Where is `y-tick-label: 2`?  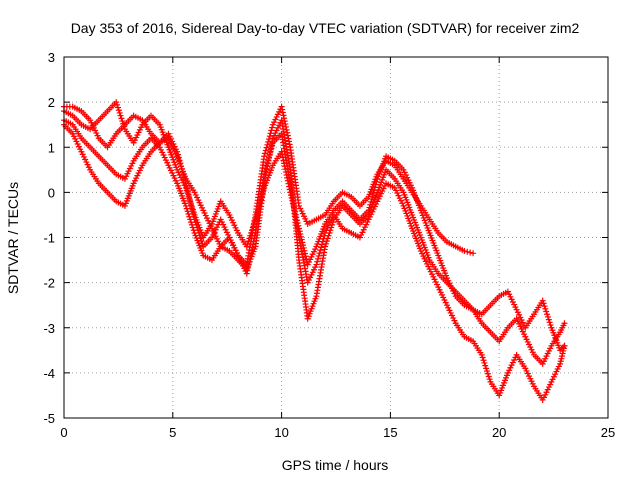
y-tick-label: 2 is located at coordinates (51, 102).